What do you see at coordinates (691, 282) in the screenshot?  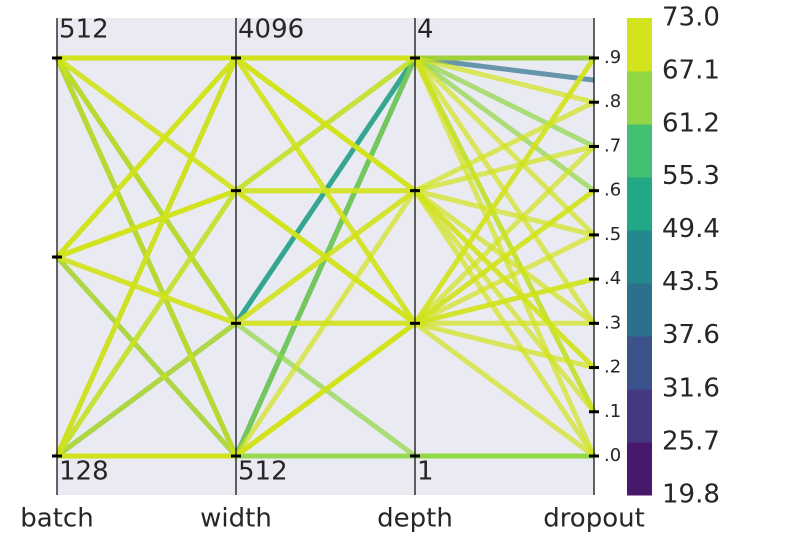 I see `colorbar-label: 43.5` at bounding box center [691, 282].